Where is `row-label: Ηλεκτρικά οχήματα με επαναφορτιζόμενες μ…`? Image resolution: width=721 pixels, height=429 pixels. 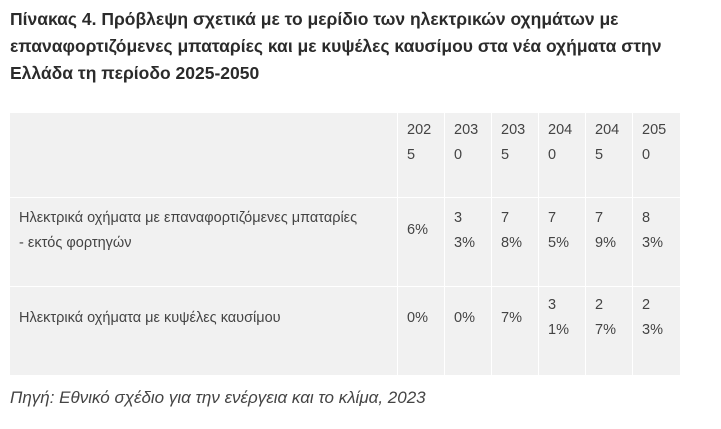
row-label: Ηλεκτρικά οχήματα με επαναφορτιζόμενες μ… is located at coordinates (188, 230).